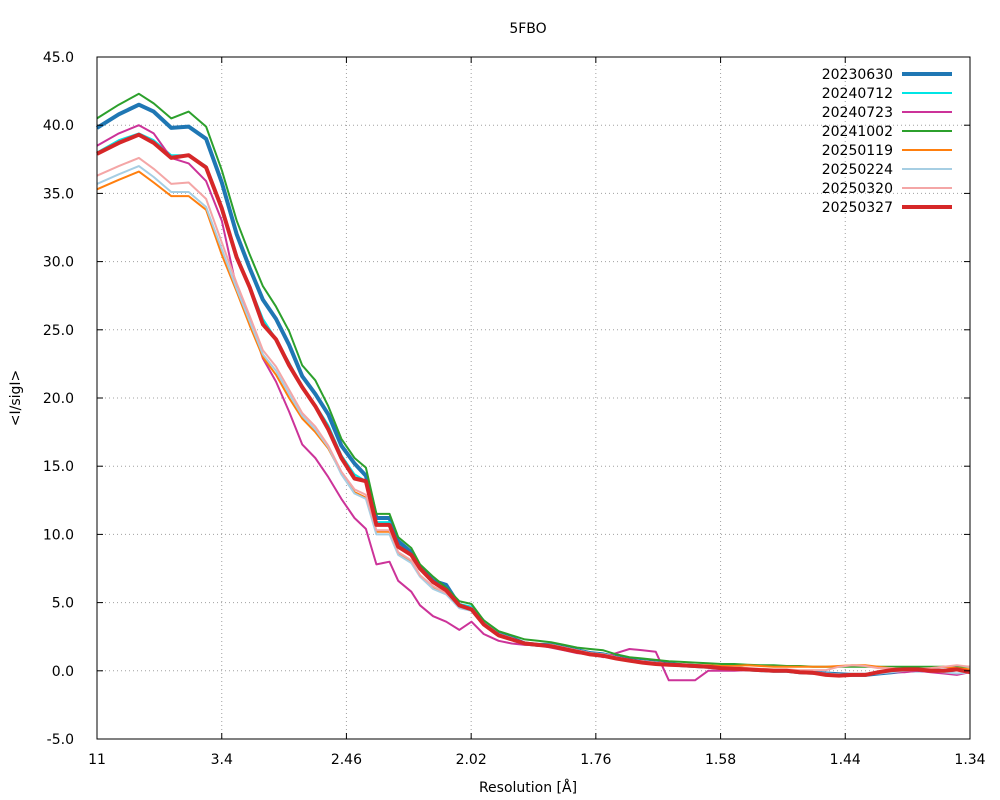 Image resolution: width=1000 pixels, height=800 pixels. What do you see at coordinates (857, 75) in the screenshot?
I see `legend-label: 20230630` at bounding box center [857, 75].